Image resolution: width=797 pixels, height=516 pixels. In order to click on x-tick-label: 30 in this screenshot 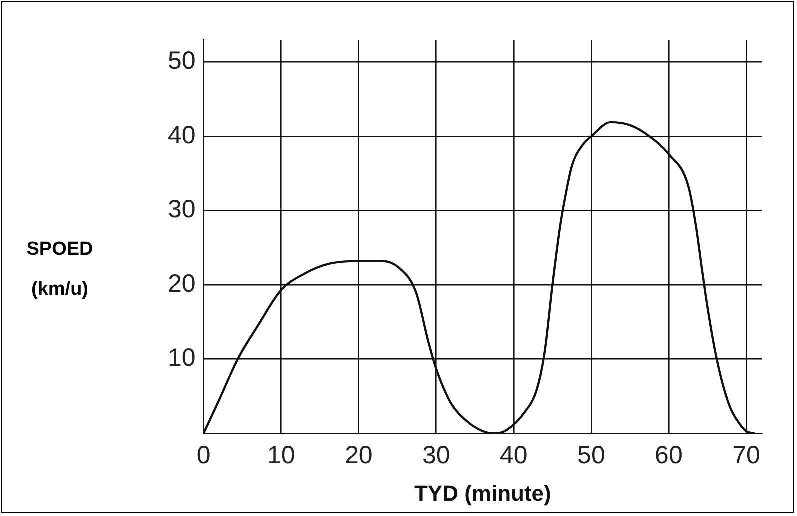, I will do `click(436, 455)`.